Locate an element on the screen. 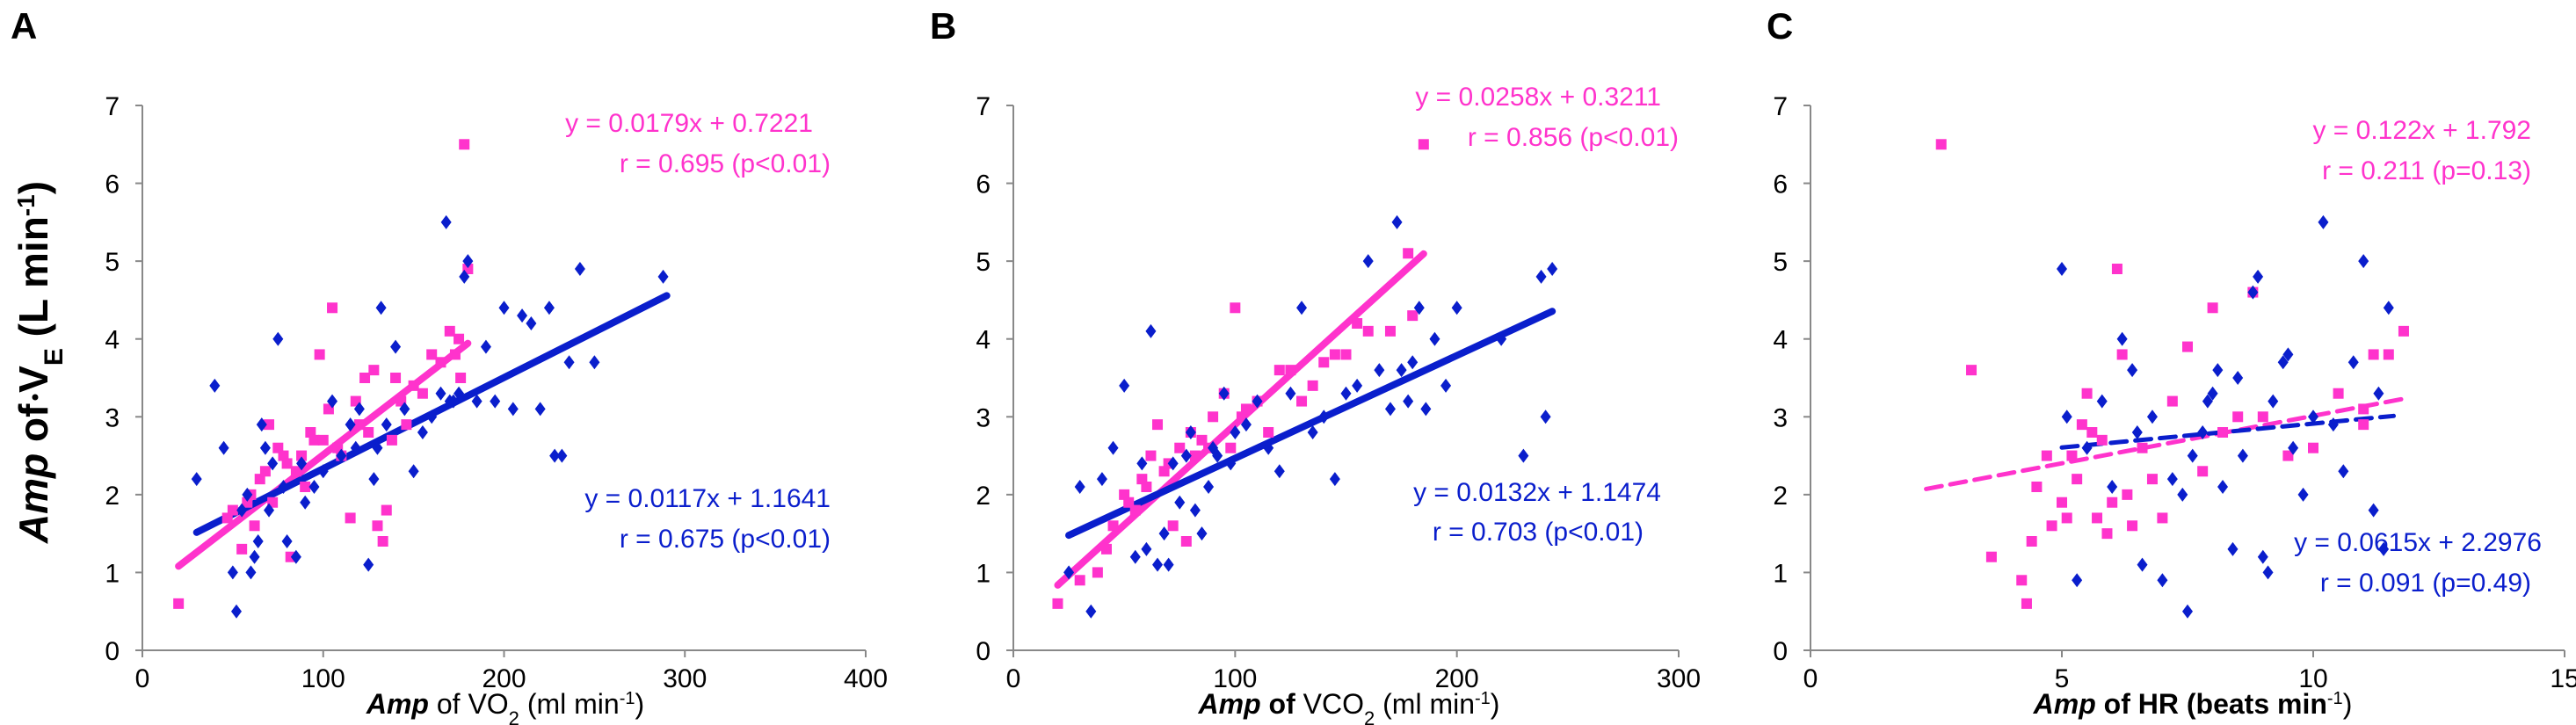 This screenshot has width=2576, height=725. panel-c-fit-lines is located at coordinates (2165, 444).